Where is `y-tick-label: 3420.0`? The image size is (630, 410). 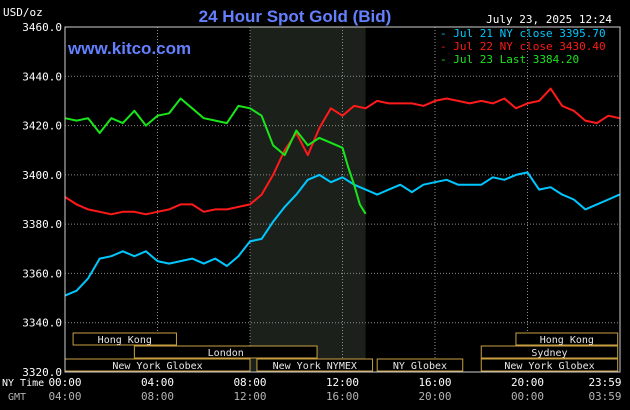 y-tick-label: 3420.0 is located at coordinates (42, 126).